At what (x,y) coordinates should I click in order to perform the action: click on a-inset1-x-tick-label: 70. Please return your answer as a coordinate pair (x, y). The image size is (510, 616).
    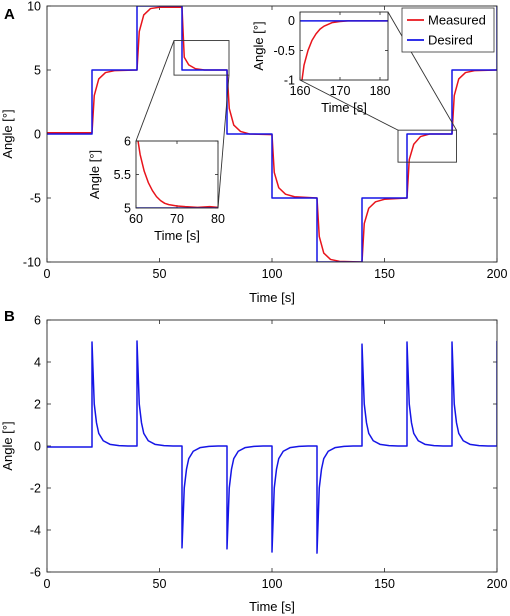
    Looking at the image, I should click on (177, 219).